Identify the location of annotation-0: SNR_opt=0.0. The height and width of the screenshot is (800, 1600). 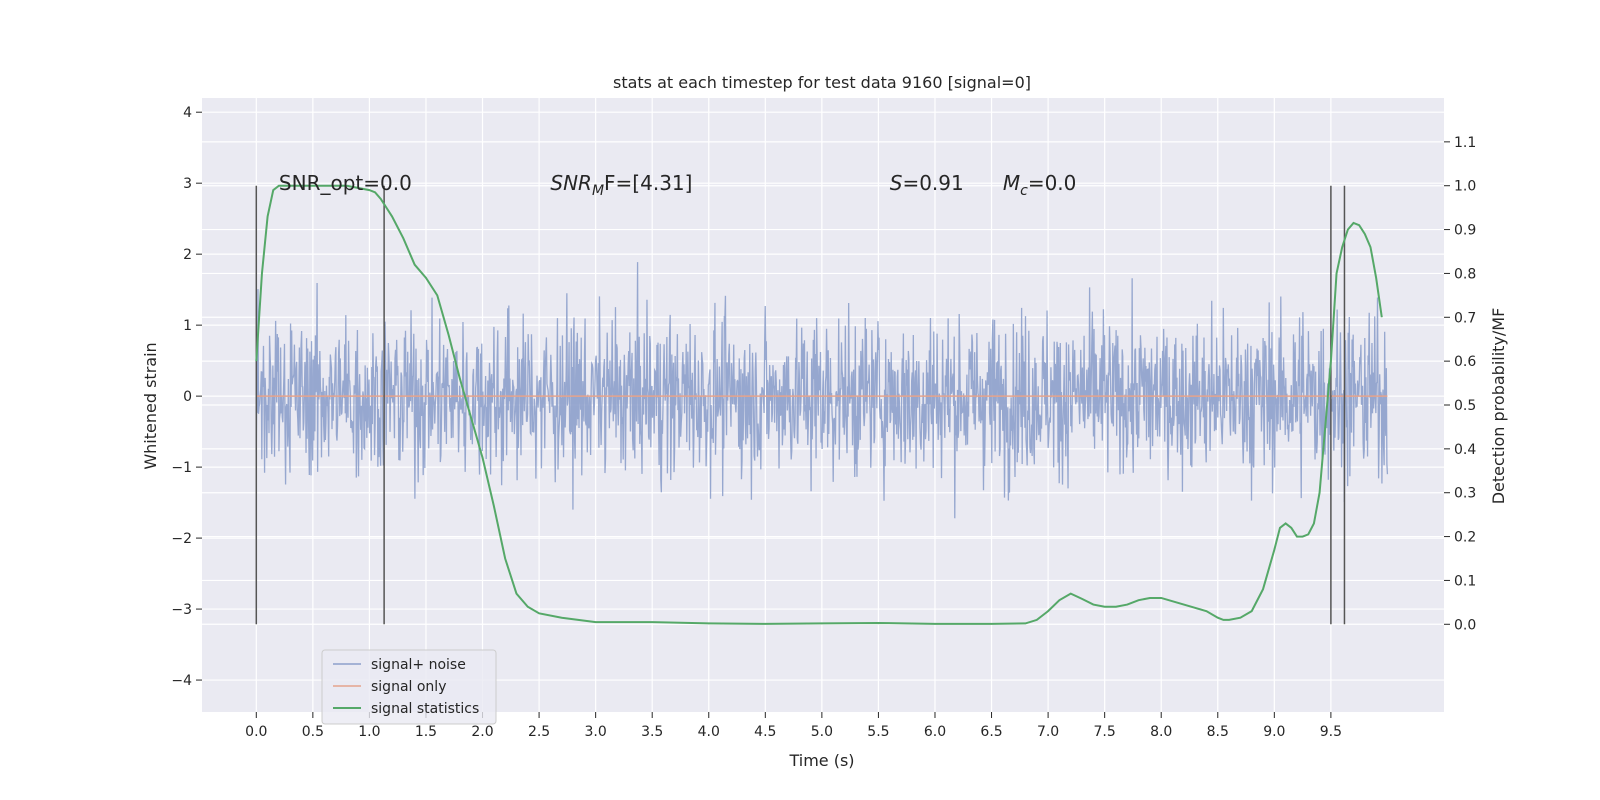
(345, 183).